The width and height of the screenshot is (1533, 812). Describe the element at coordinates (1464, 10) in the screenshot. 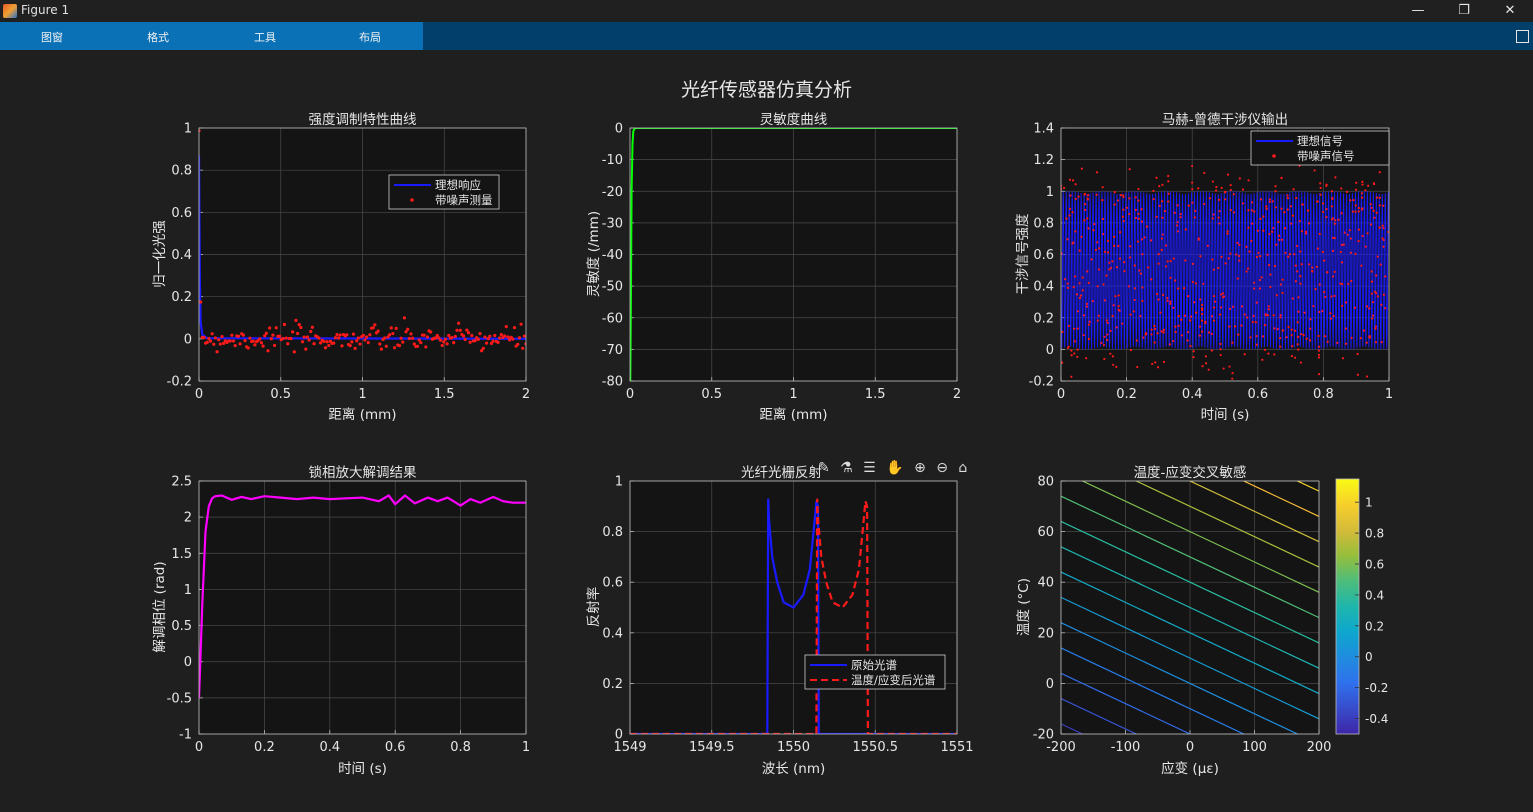

I see `restore-button: ❐` at that location.